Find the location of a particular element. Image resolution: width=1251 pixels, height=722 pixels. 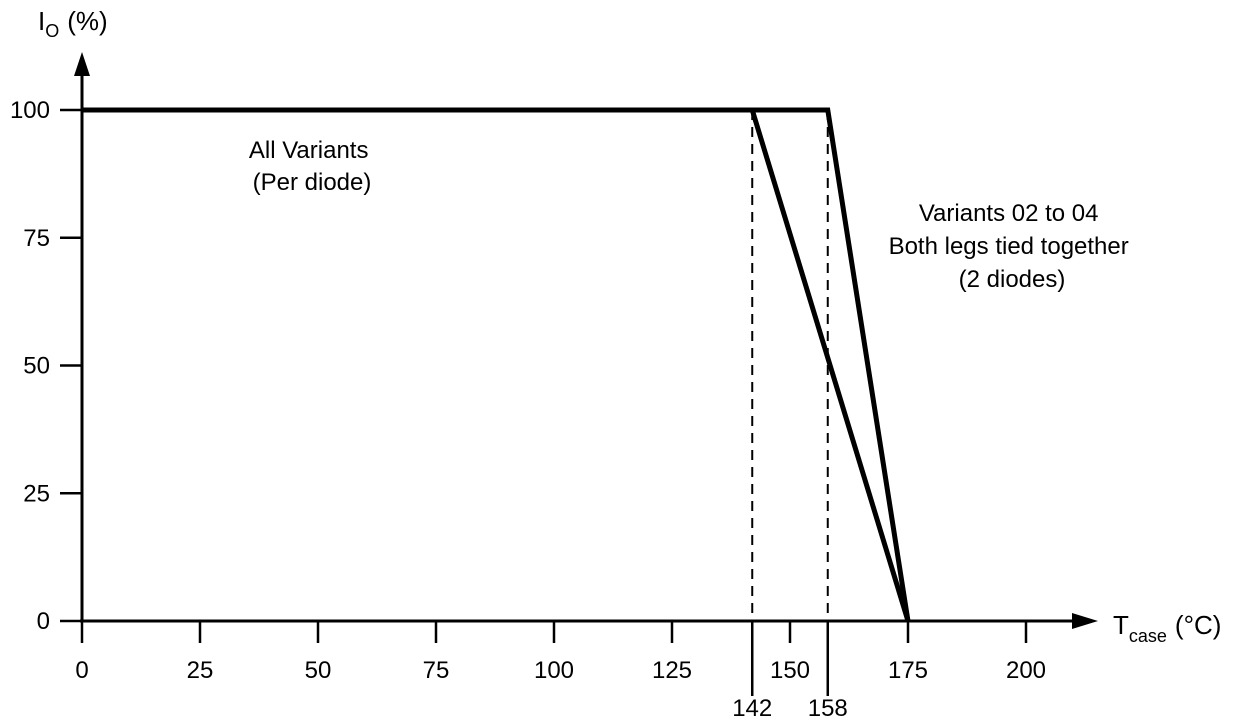

y-tick-label-75: 75 is located at coordinates (36, 238).